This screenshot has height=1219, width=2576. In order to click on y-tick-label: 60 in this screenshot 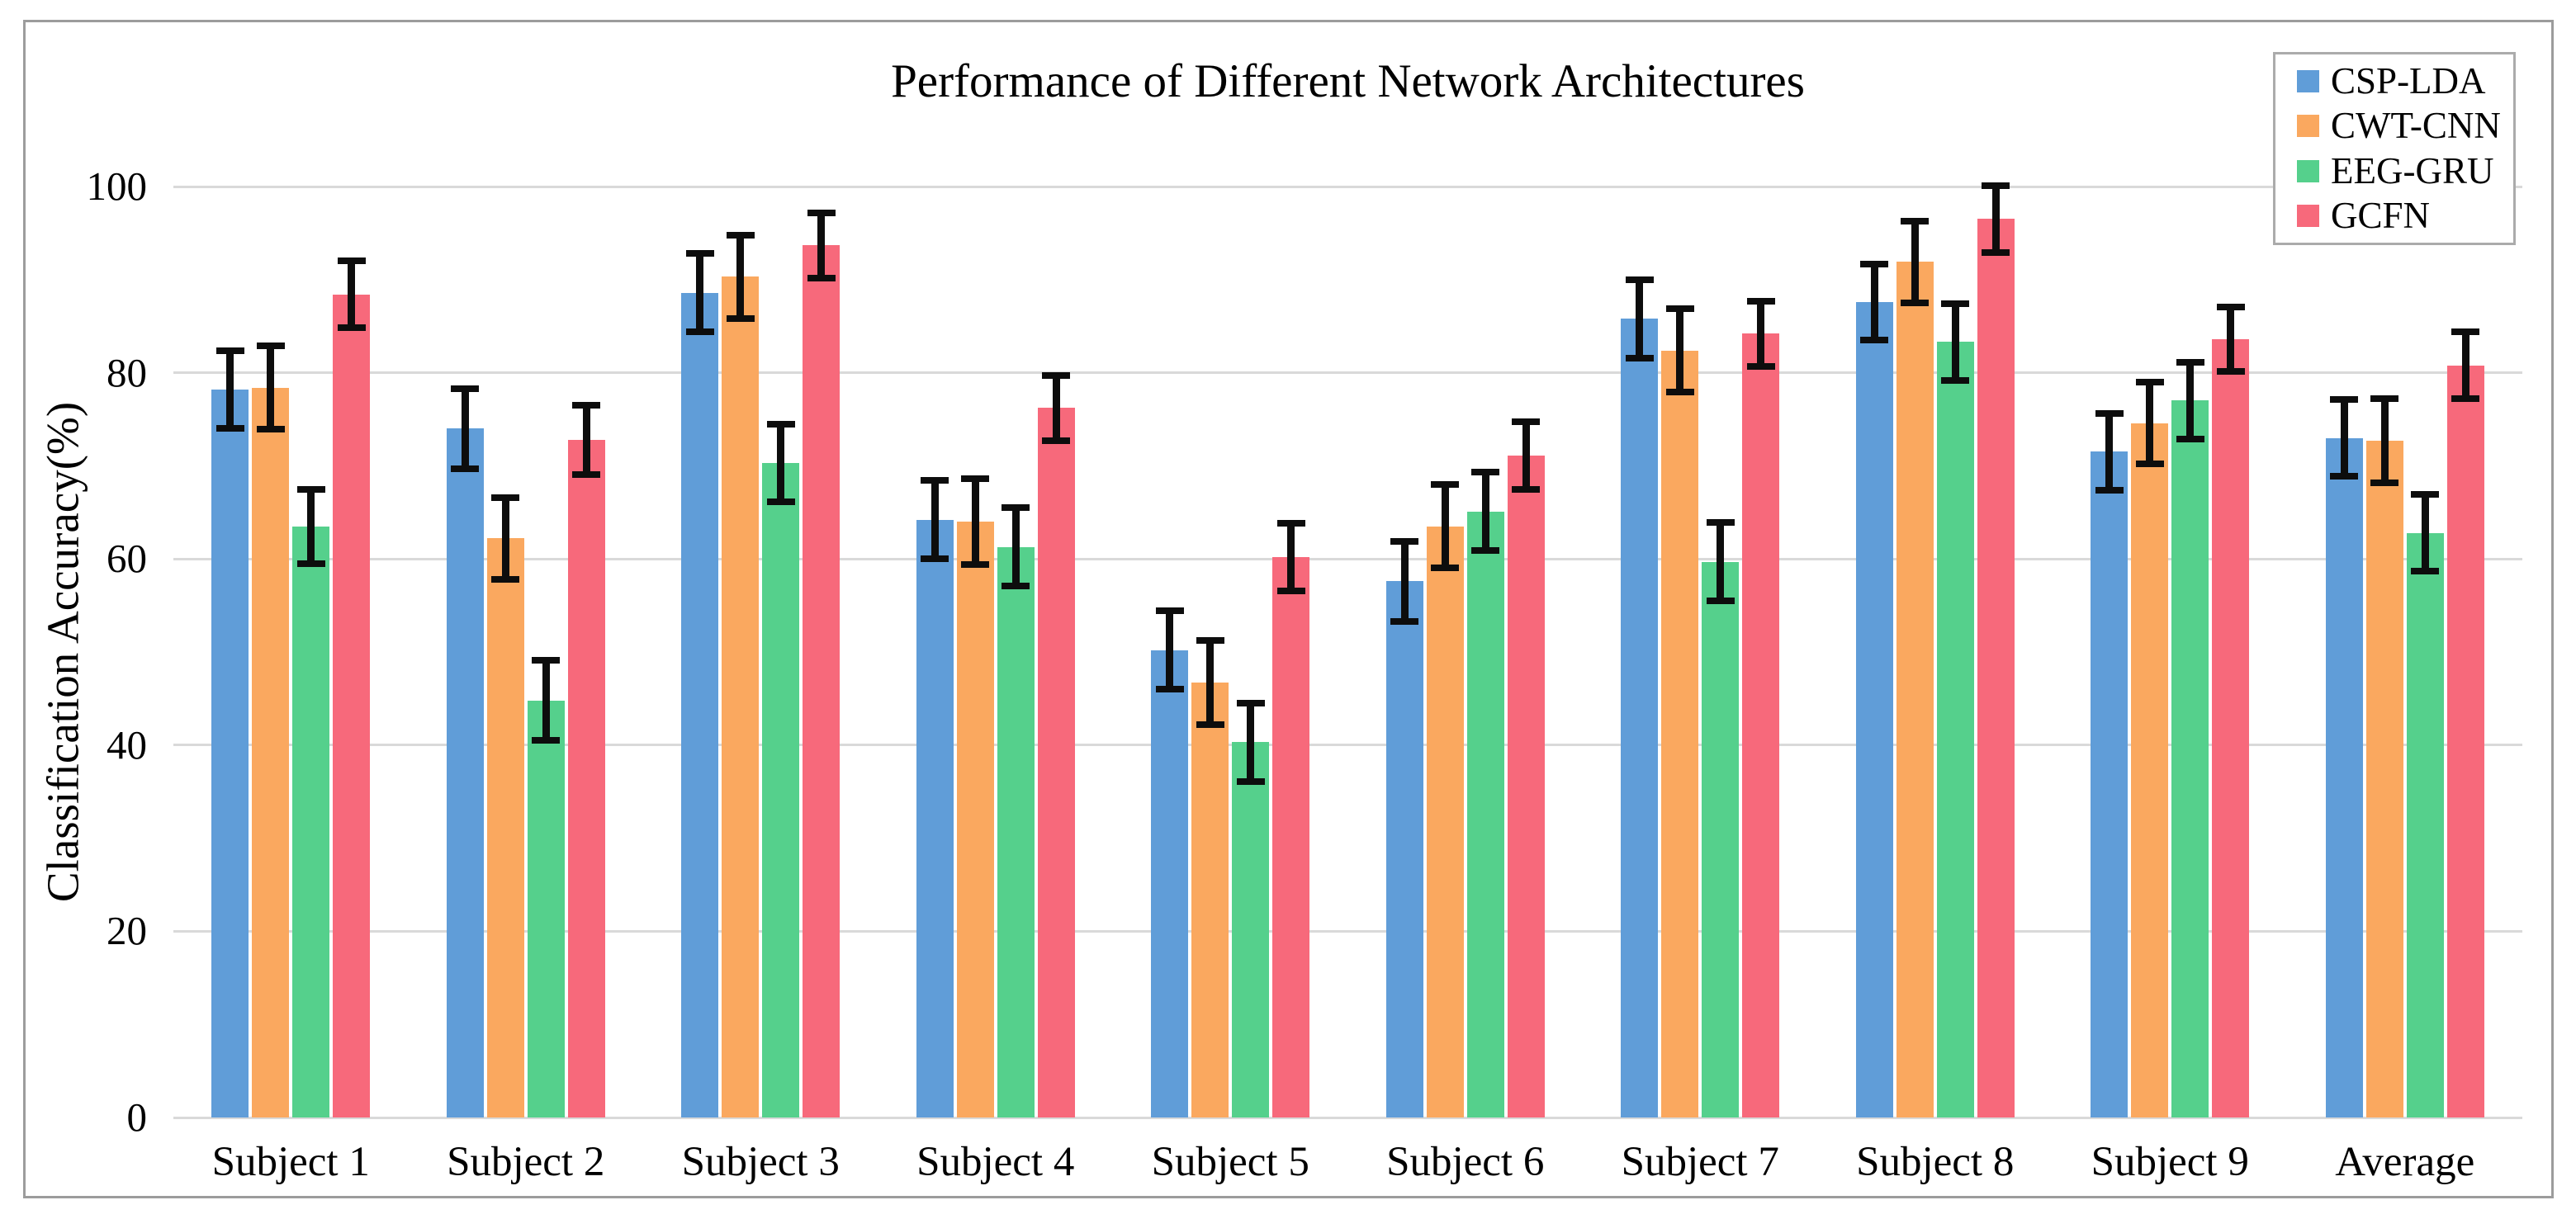, I will do `click(127, 559)`.